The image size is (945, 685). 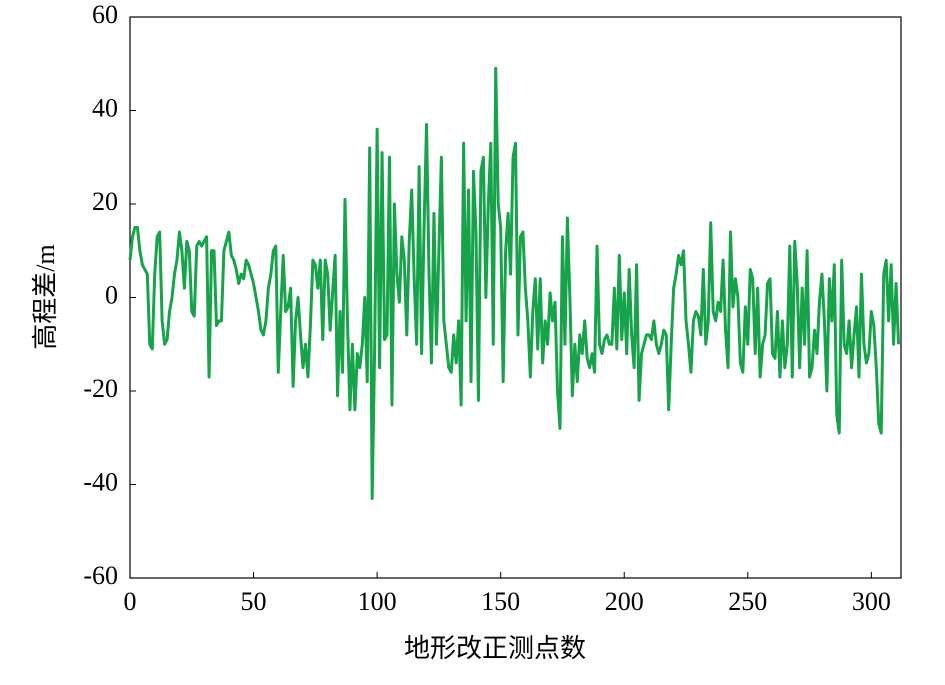 What do you see at coordinates (105, 14) in the screenshot?
I see `y-tick-label: 60` at bounding box center [105, 14].